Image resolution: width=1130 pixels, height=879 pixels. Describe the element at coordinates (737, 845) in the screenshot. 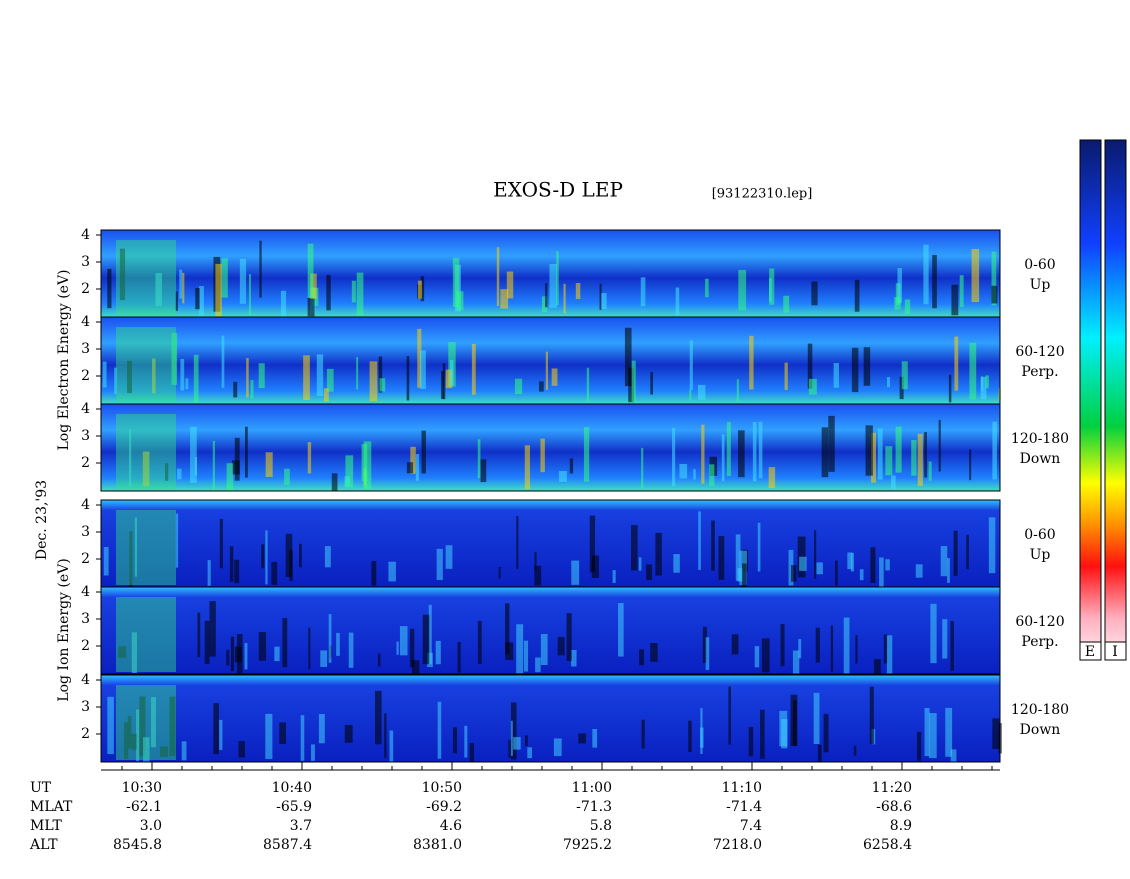

I see `footer-value: 7218.0` at that location.